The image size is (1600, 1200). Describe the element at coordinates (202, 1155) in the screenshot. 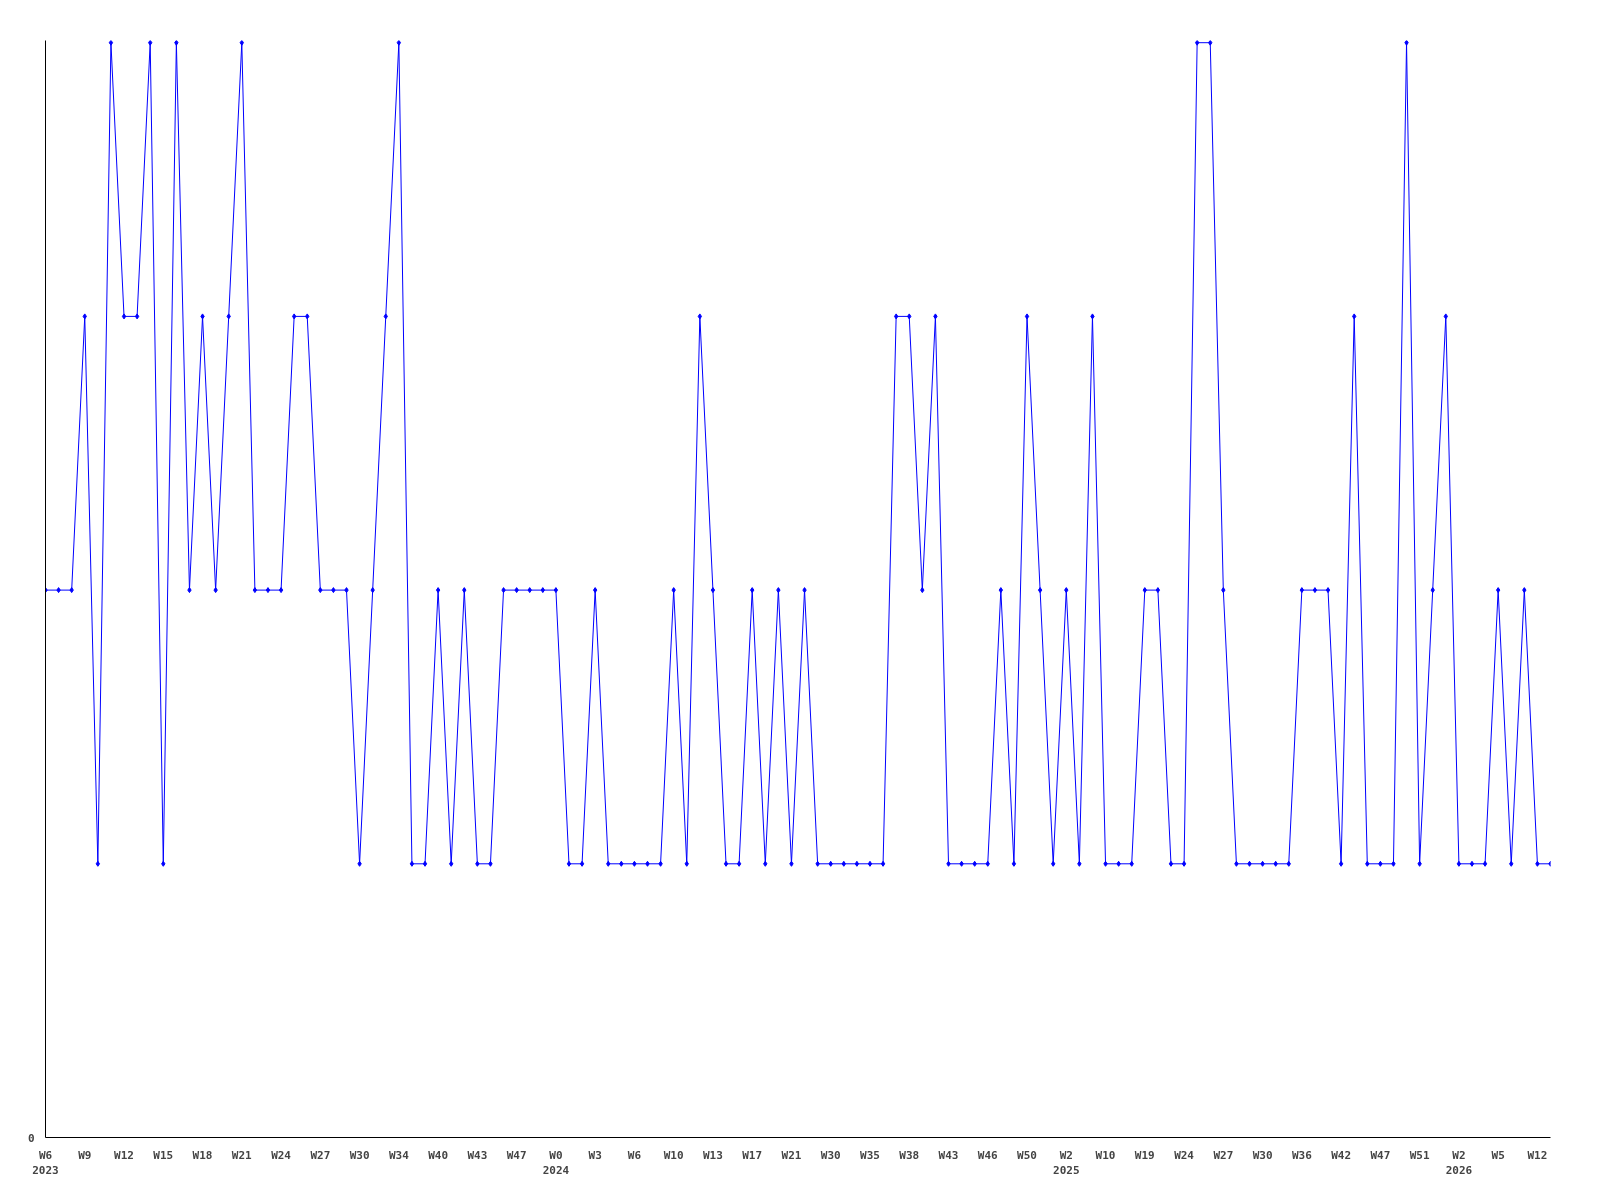

I see `x-tick-label: W18` at that location.